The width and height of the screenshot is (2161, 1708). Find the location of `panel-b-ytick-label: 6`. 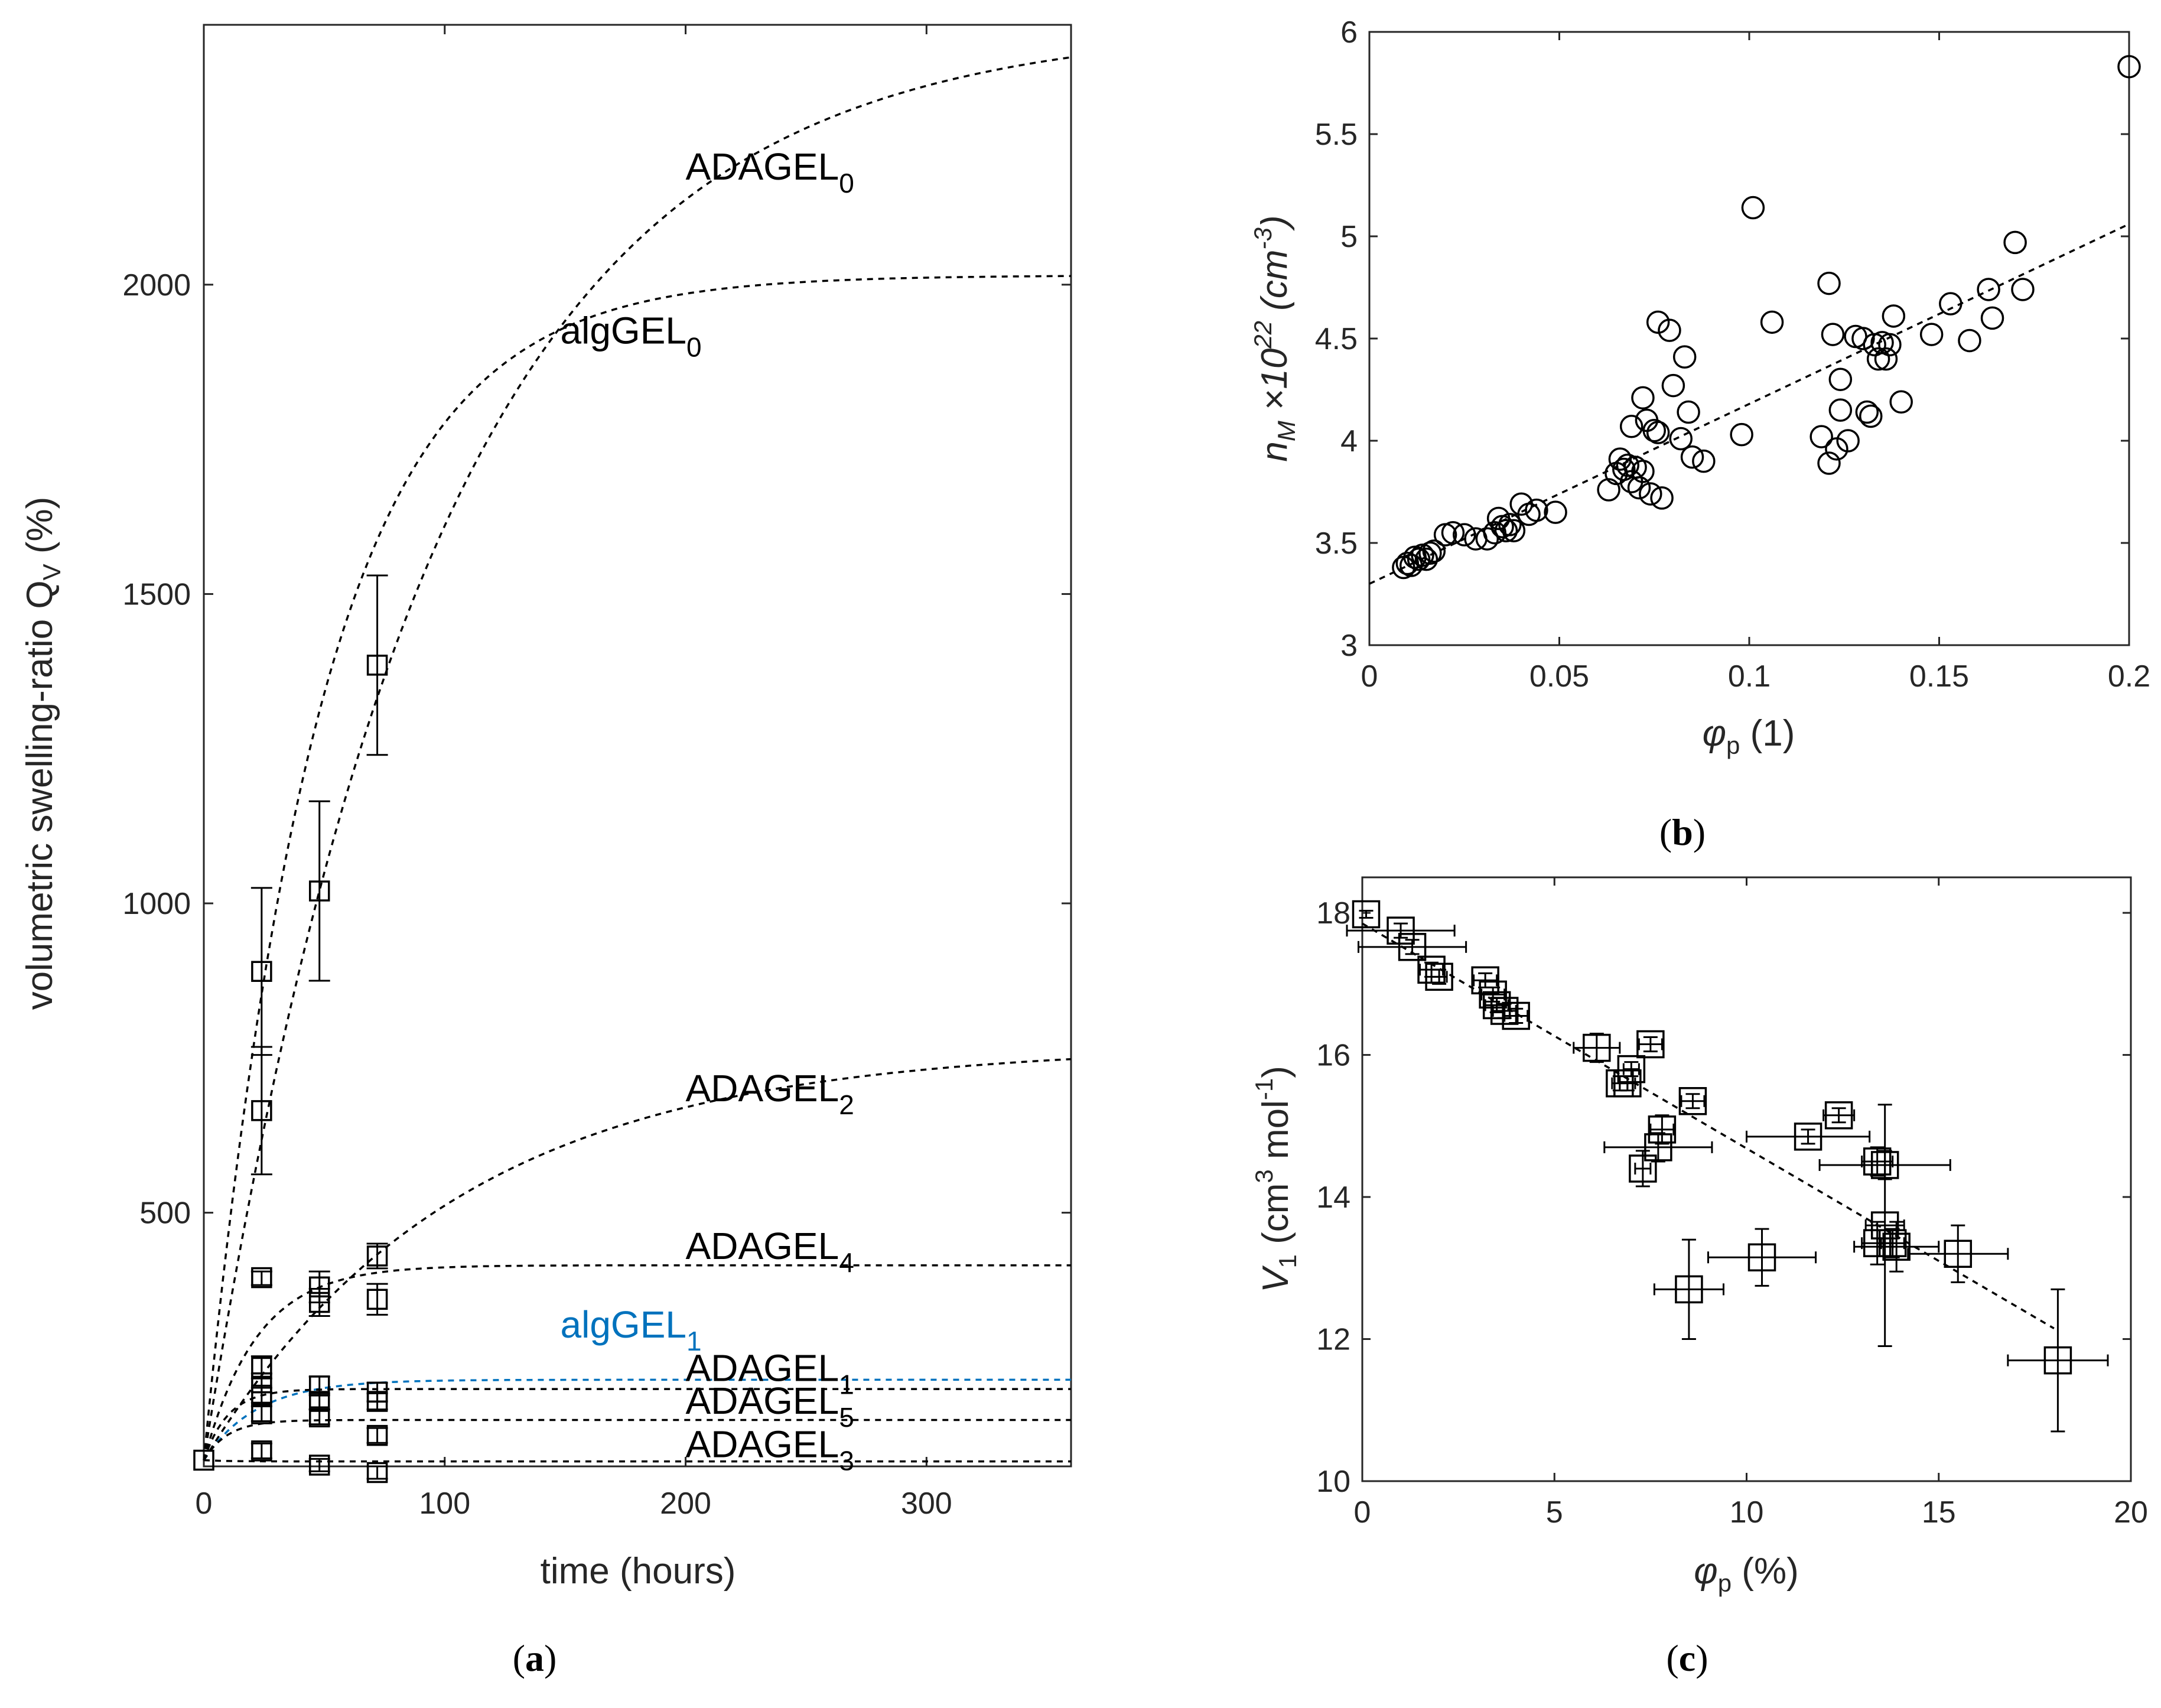

panel-b-ytick-label: 6 is located at coordinates (1349, 32).